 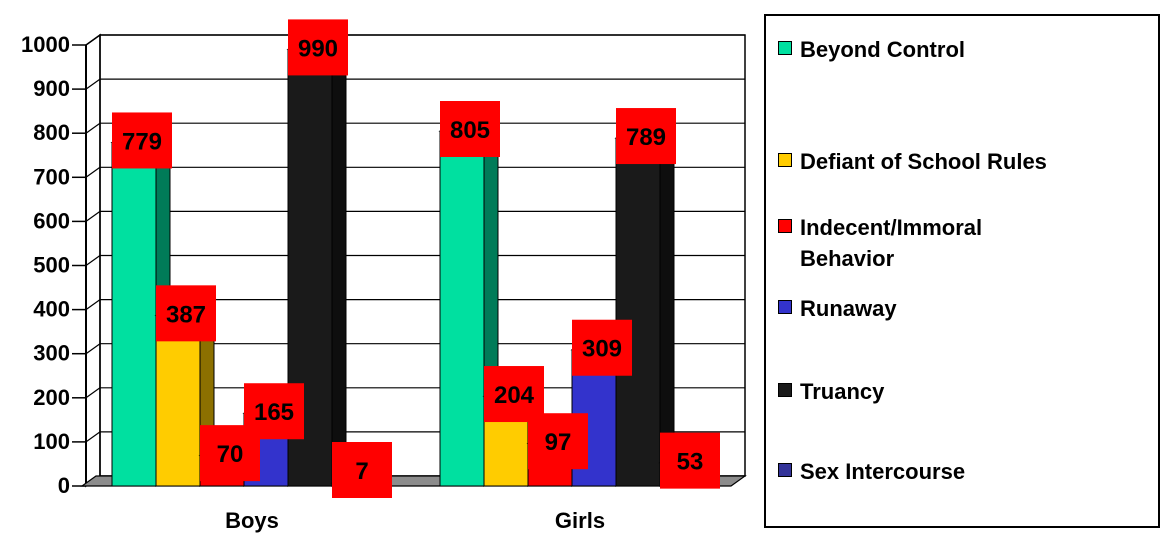 I want to click on data-label-group: 779, so click(x=142, y=140).